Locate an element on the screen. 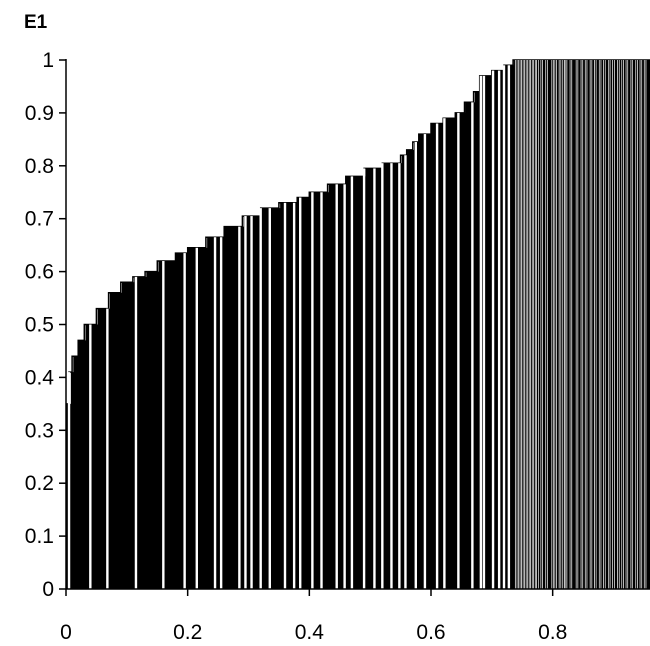 The width and height of the screenshot is (650, 646). x-tick-label: 0 is located at coordinates (66, 632).